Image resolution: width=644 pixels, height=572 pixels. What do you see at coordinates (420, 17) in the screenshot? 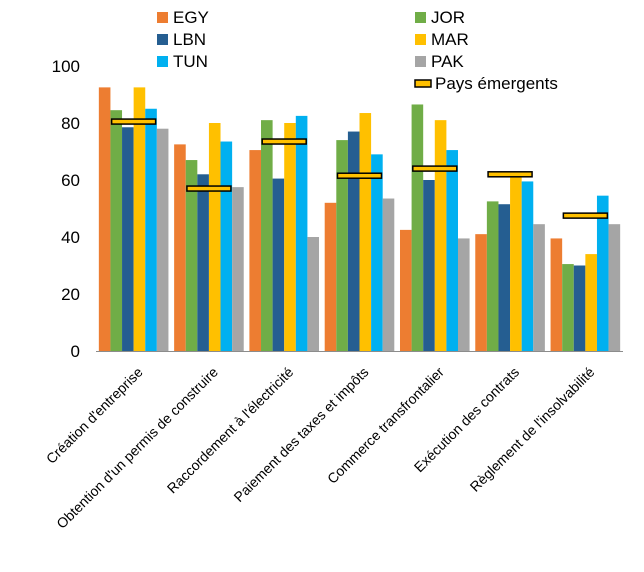
I see `legend-swatch-jor` at bounding box center [420, 17].